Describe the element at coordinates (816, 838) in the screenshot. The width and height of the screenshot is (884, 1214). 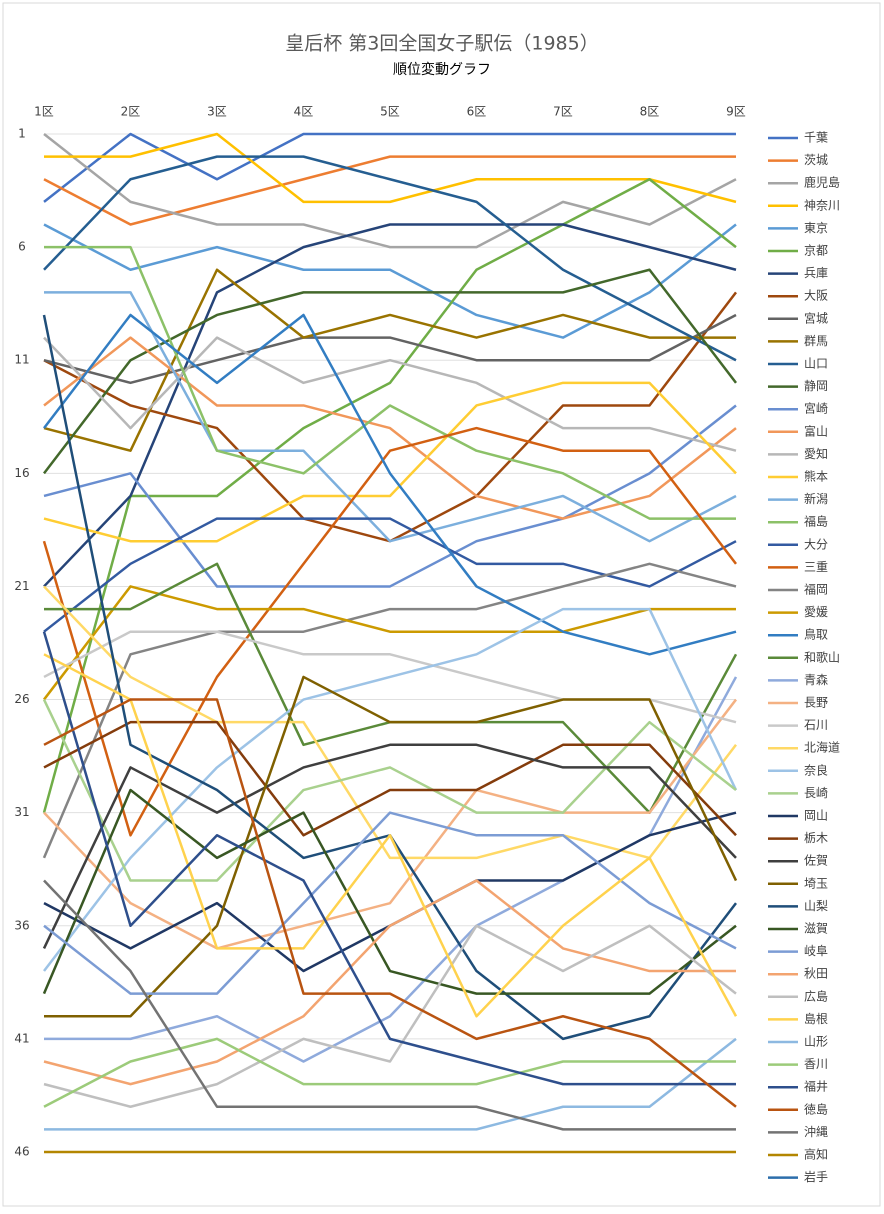
I see `legend-label: 栃木` at that location.